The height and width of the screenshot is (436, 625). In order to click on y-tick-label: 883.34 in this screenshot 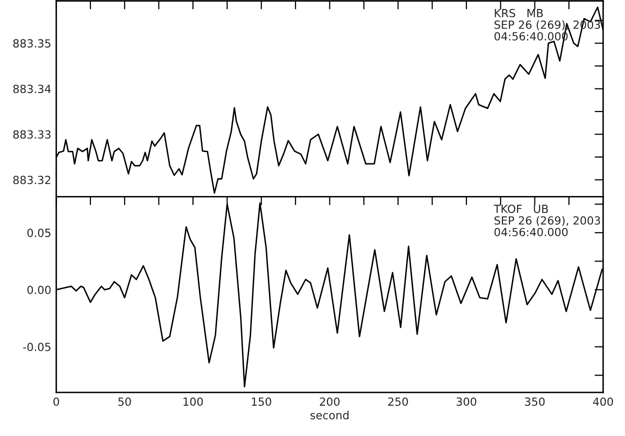, I will do `click(32, 89)`.